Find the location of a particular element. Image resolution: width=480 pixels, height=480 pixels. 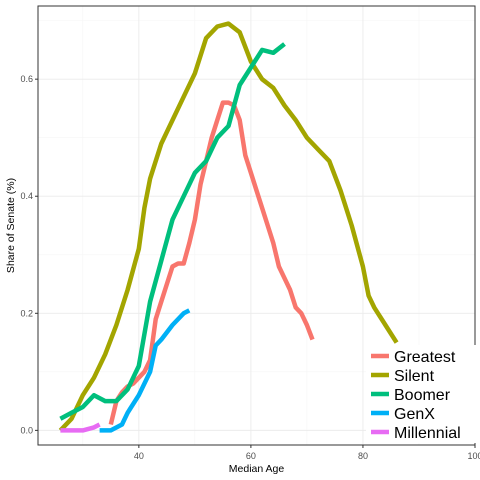

legend-item-millennial: Millennial is located at coordinates (416, 433).